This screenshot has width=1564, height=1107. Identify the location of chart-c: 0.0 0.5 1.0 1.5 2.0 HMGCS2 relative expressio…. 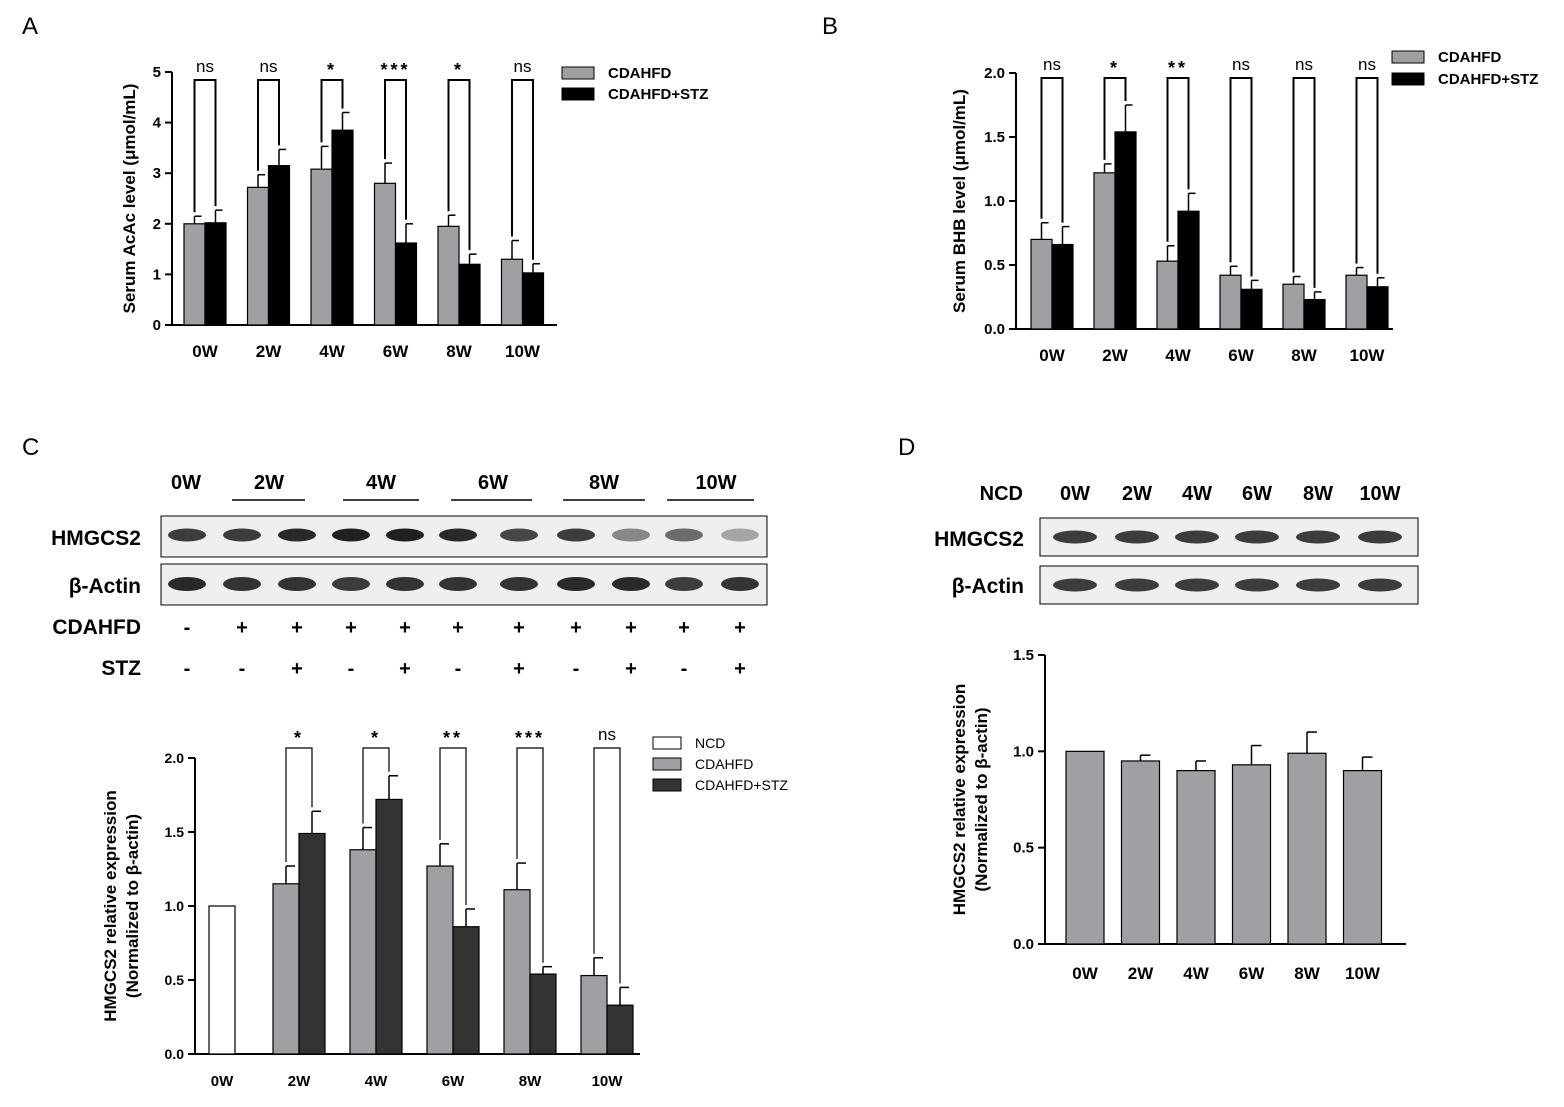
(444, 907).